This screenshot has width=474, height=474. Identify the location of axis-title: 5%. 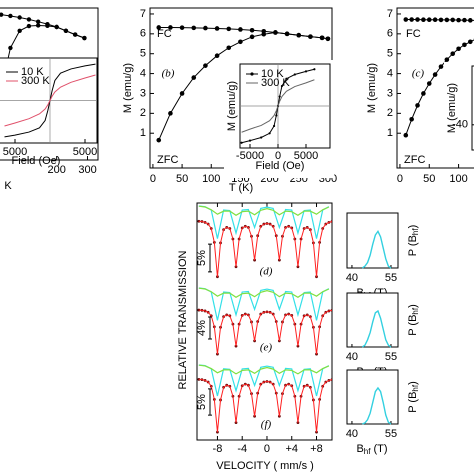
(202, 258).